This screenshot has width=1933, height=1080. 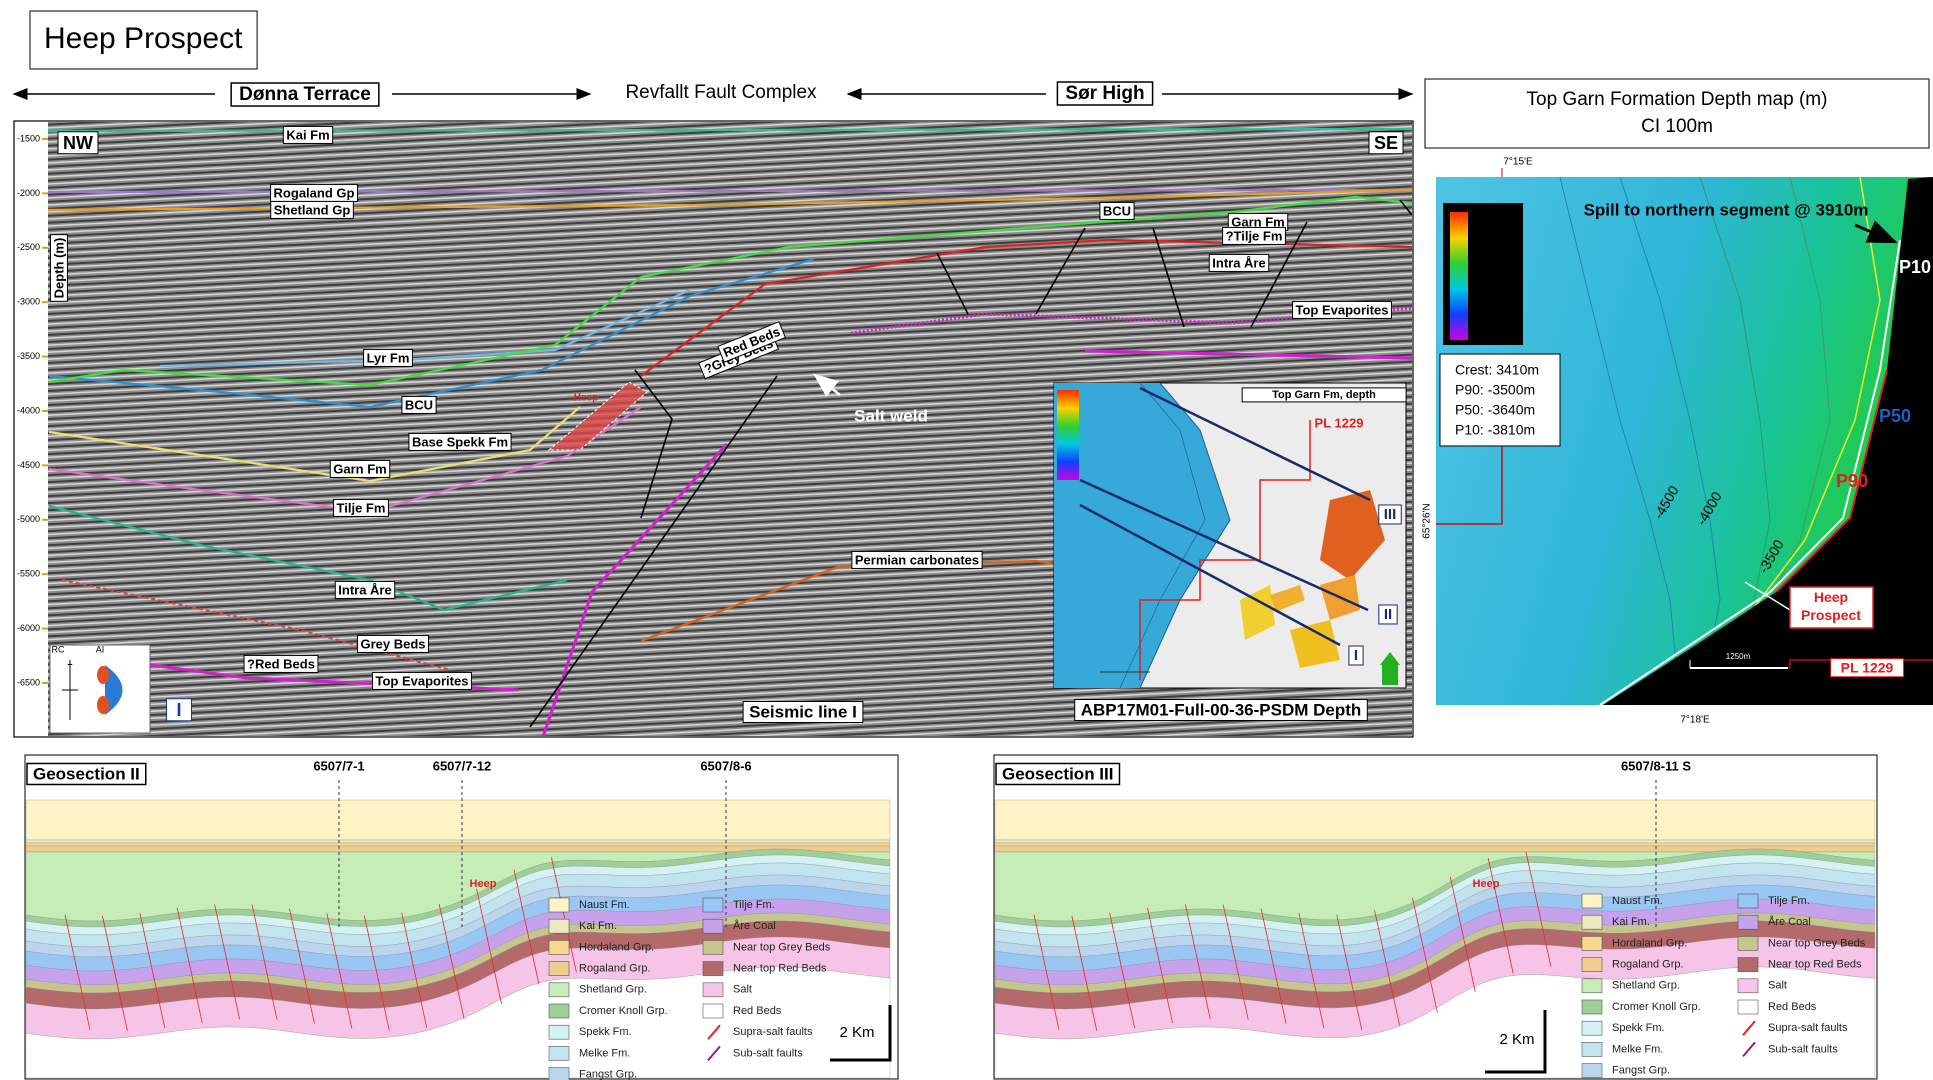 I want to click on label: Seismic line I, so click(x=803, y=711).